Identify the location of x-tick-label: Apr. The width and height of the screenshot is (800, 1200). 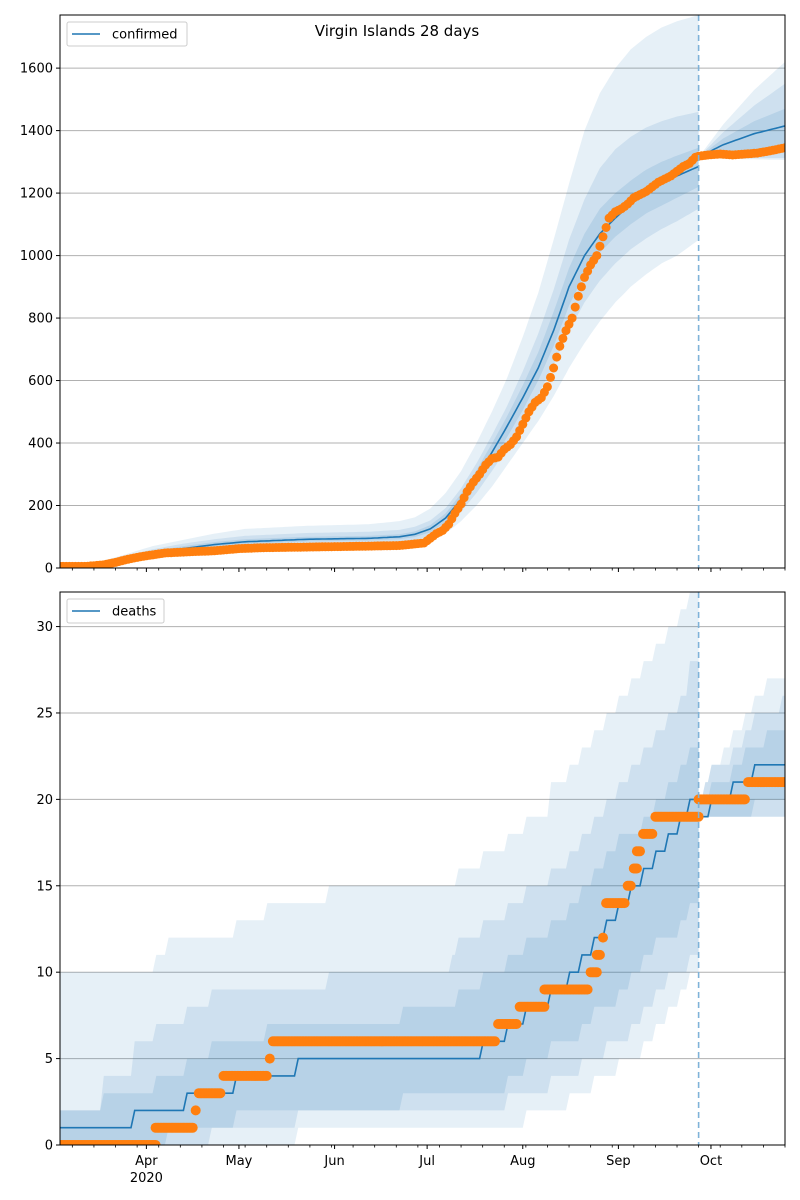
(146, 1161).